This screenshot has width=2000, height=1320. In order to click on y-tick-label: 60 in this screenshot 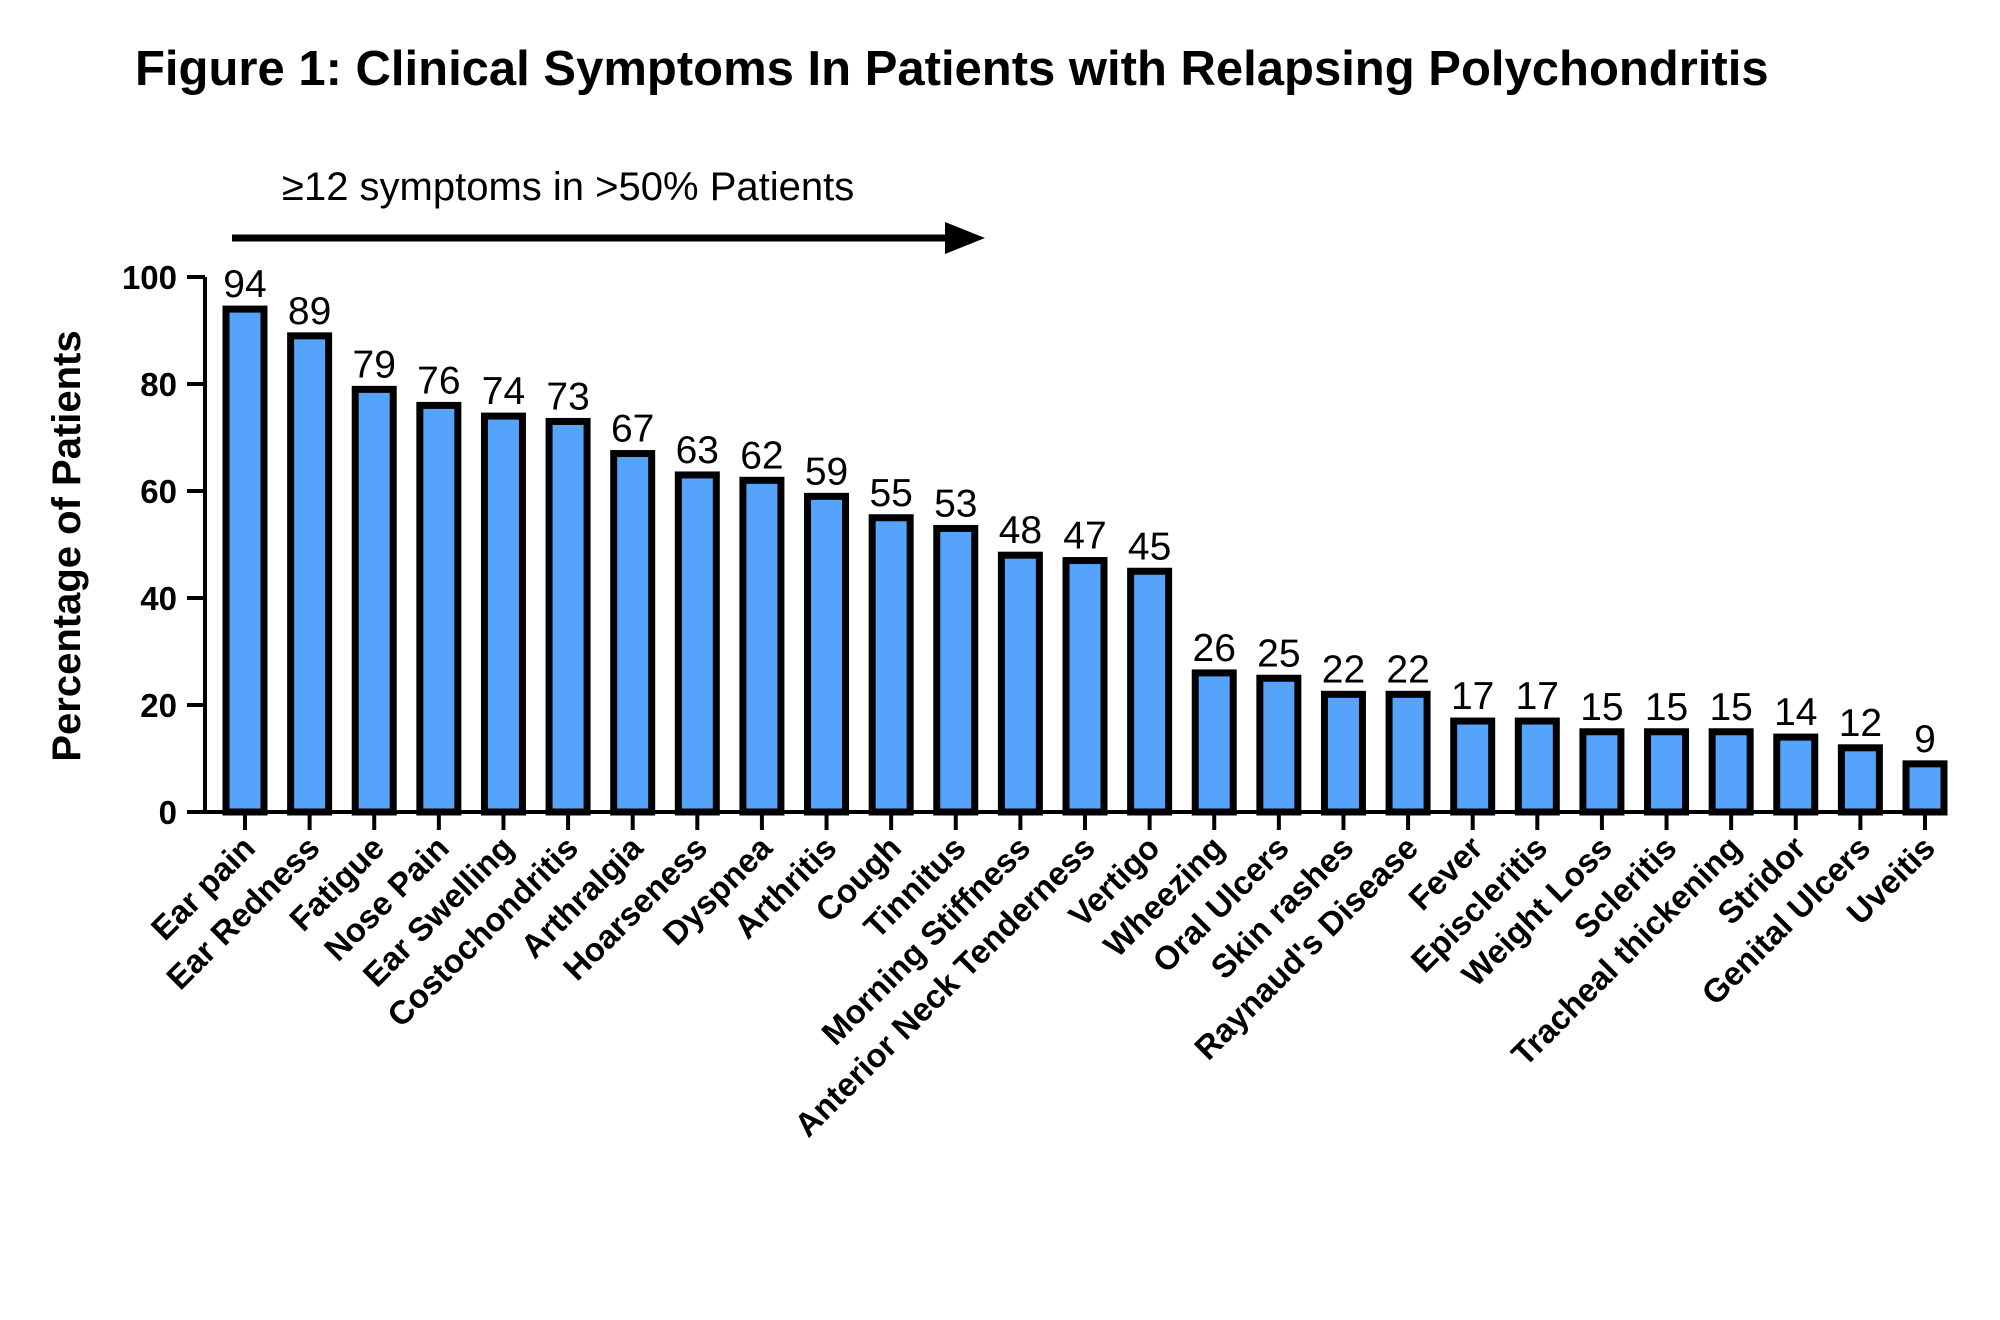, I will do `click(158, 491)`.